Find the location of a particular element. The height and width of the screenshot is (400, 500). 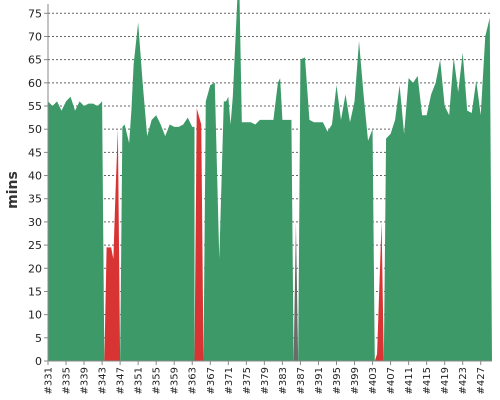

x-tick-label-403: #403 is located at coordinates (373, 380).